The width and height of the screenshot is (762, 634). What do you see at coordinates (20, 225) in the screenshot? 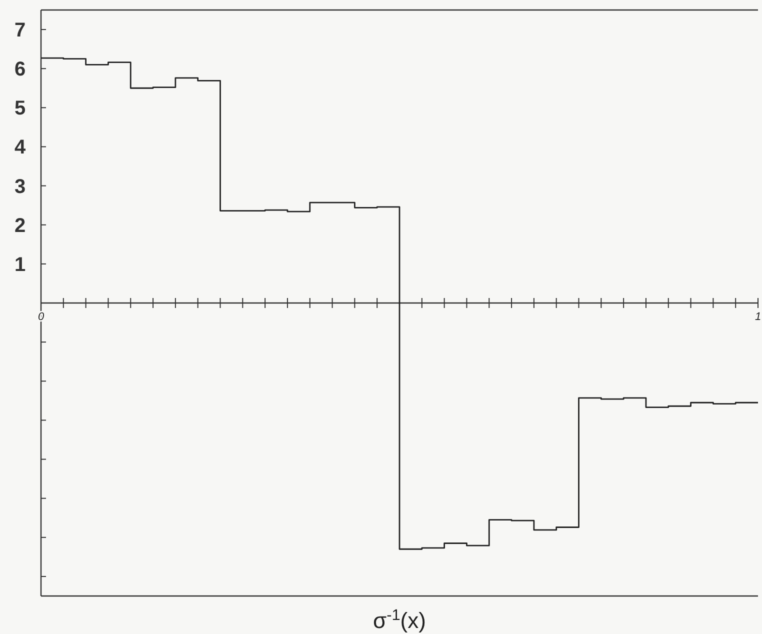
I see `y-tick-label: 2` at bounding box center [20, 225].